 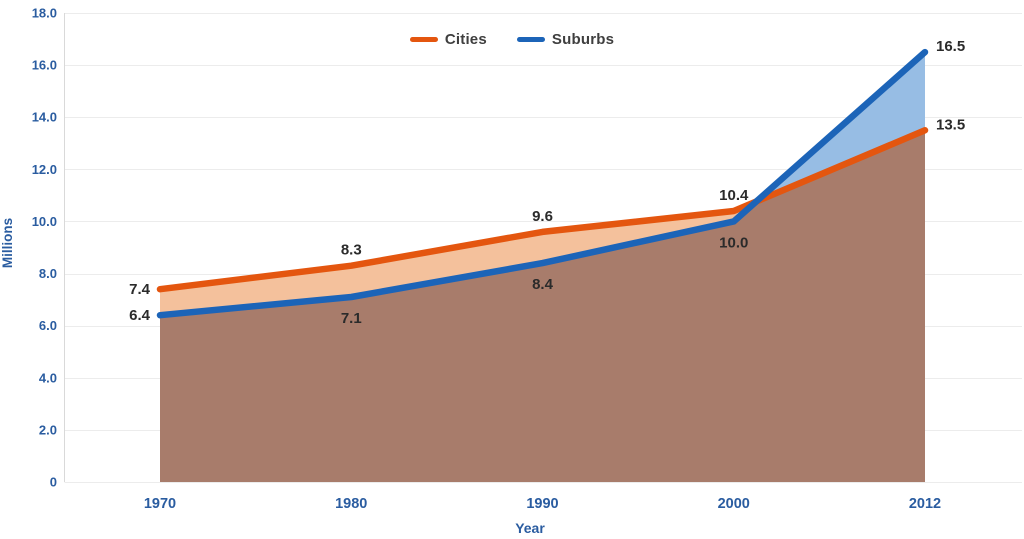 I want to click on cities-data-label: 10.4, so click(x=734, y=195).